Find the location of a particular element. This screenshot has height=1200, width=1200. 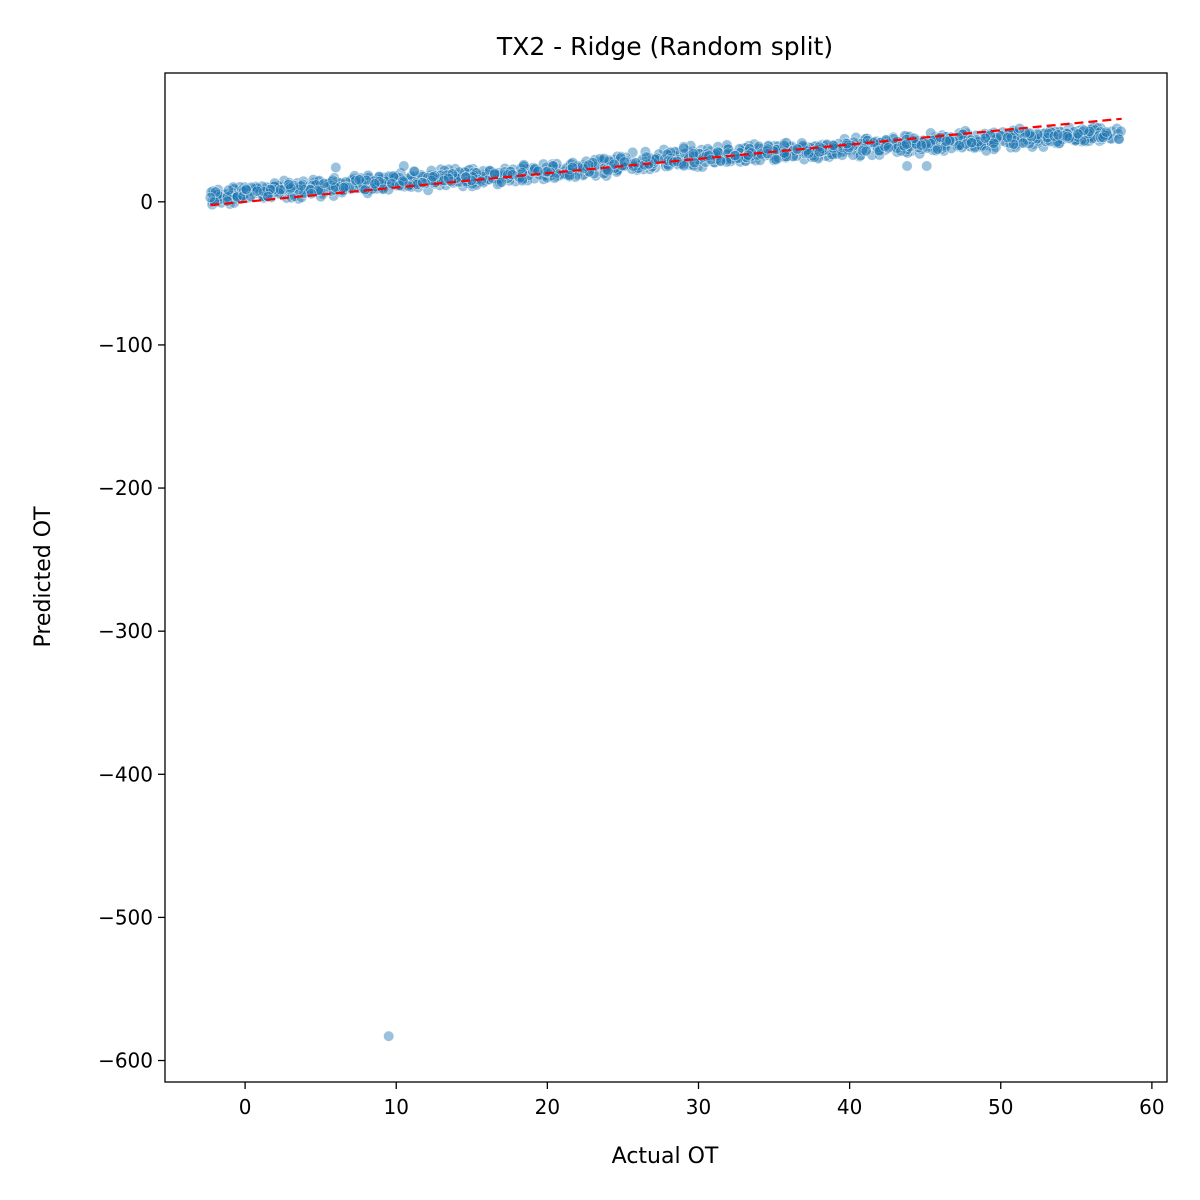

chart-title: TX2 - Ridge (Random split) is located at coordinates (664, 46).